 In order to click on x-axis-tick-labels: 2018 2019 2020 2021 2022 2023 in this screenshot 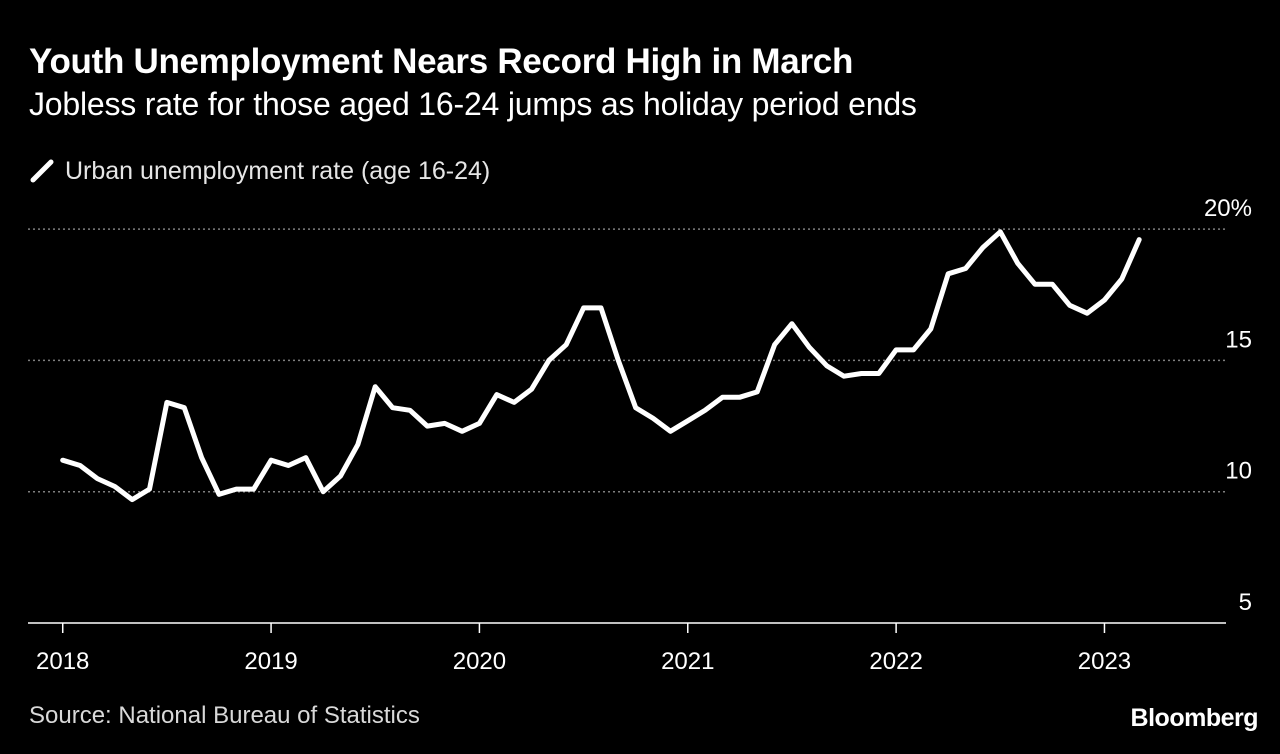, I will do `click(583, 661)`.